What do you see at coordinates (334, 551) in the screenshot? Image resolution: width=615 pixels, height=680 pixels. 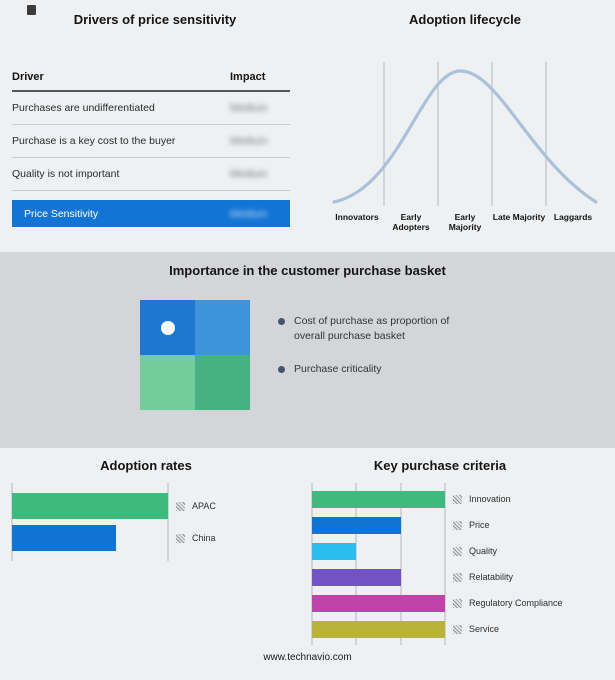 I see `bar-quality` at bounding box center [334, 551].